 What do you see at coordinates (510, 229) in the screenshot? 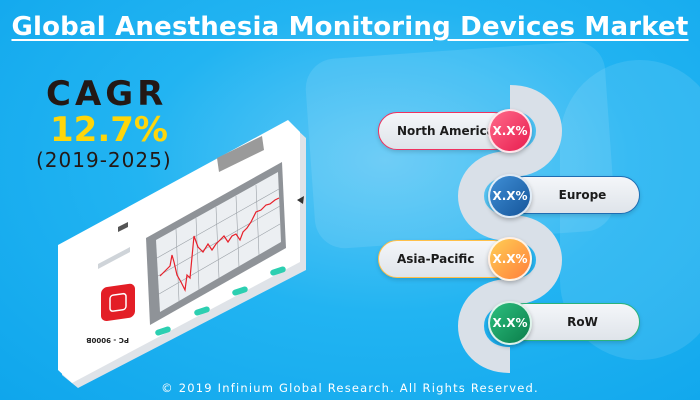
I see `serpentine-path` at bounding box center [510, 229].